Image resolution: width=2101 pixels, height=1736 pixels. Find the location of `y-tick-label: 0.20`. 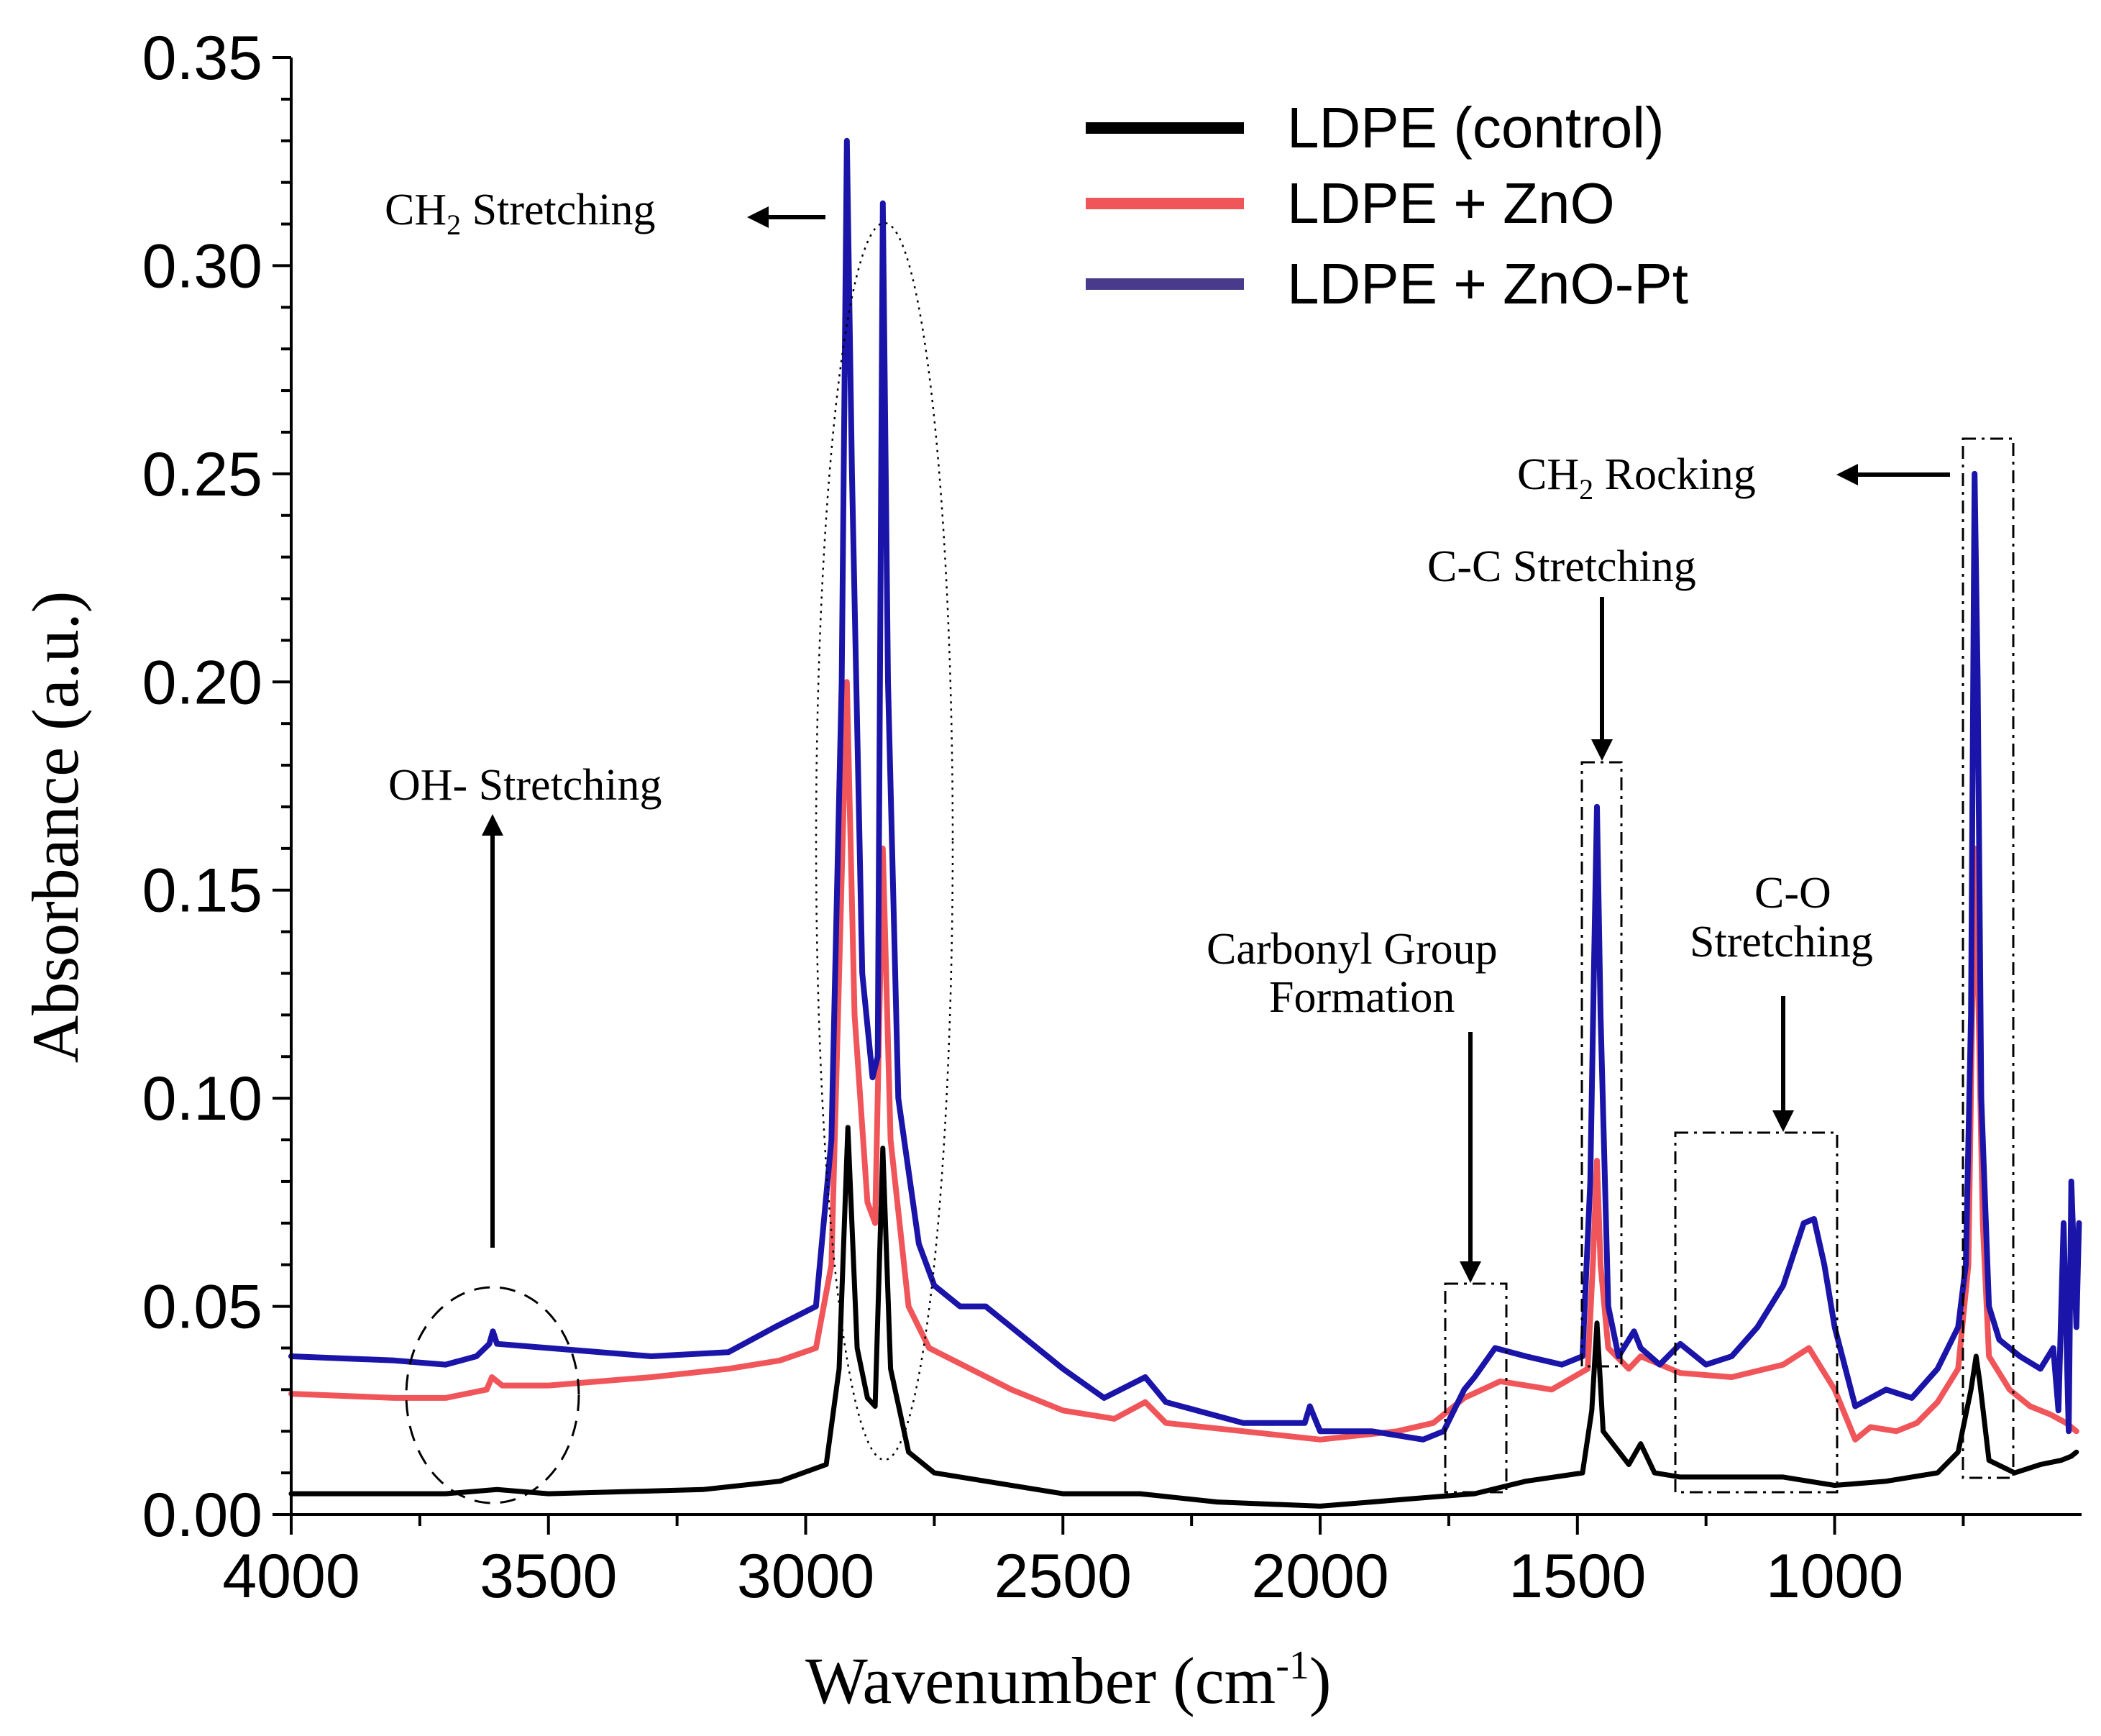

y-tick-label: 0.20 is located at coordinates (202, 682).